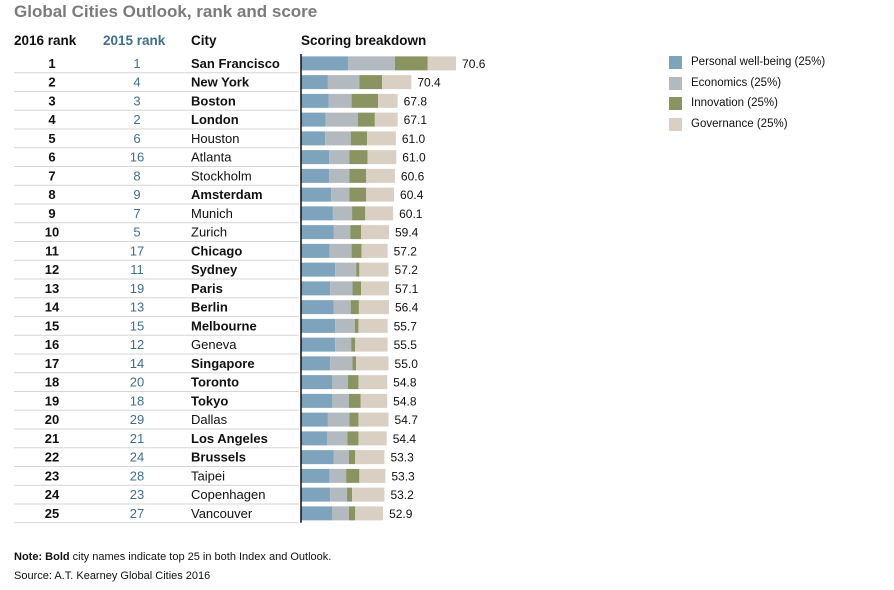  Describe the element at coordinates (216, 250) in the screenshot. I see `city-label: Chicago` at that location.